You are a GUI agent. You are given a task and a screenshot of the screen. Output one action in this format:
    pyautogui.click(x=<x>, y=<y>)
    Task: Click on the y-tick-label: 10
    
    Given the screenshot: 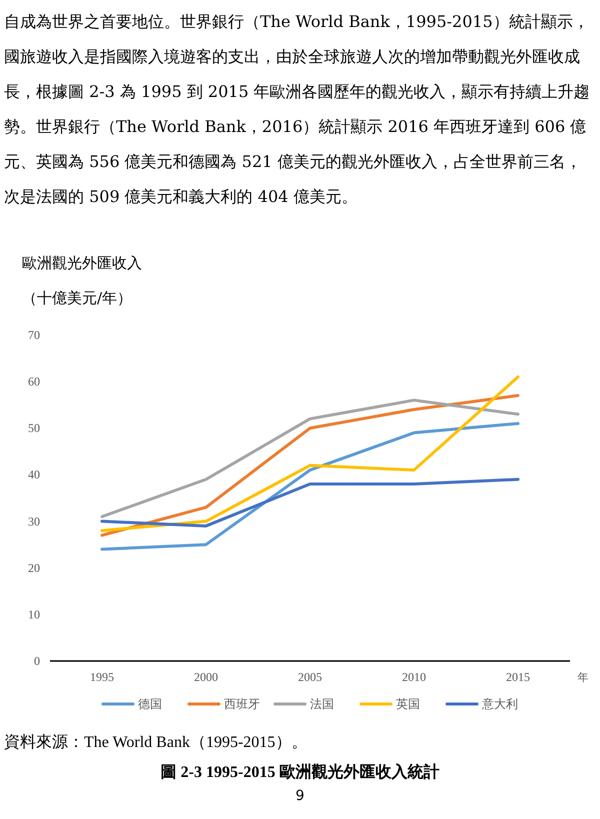 What is the action you would take?
    pyautogui.click(x=34, y=614)
    